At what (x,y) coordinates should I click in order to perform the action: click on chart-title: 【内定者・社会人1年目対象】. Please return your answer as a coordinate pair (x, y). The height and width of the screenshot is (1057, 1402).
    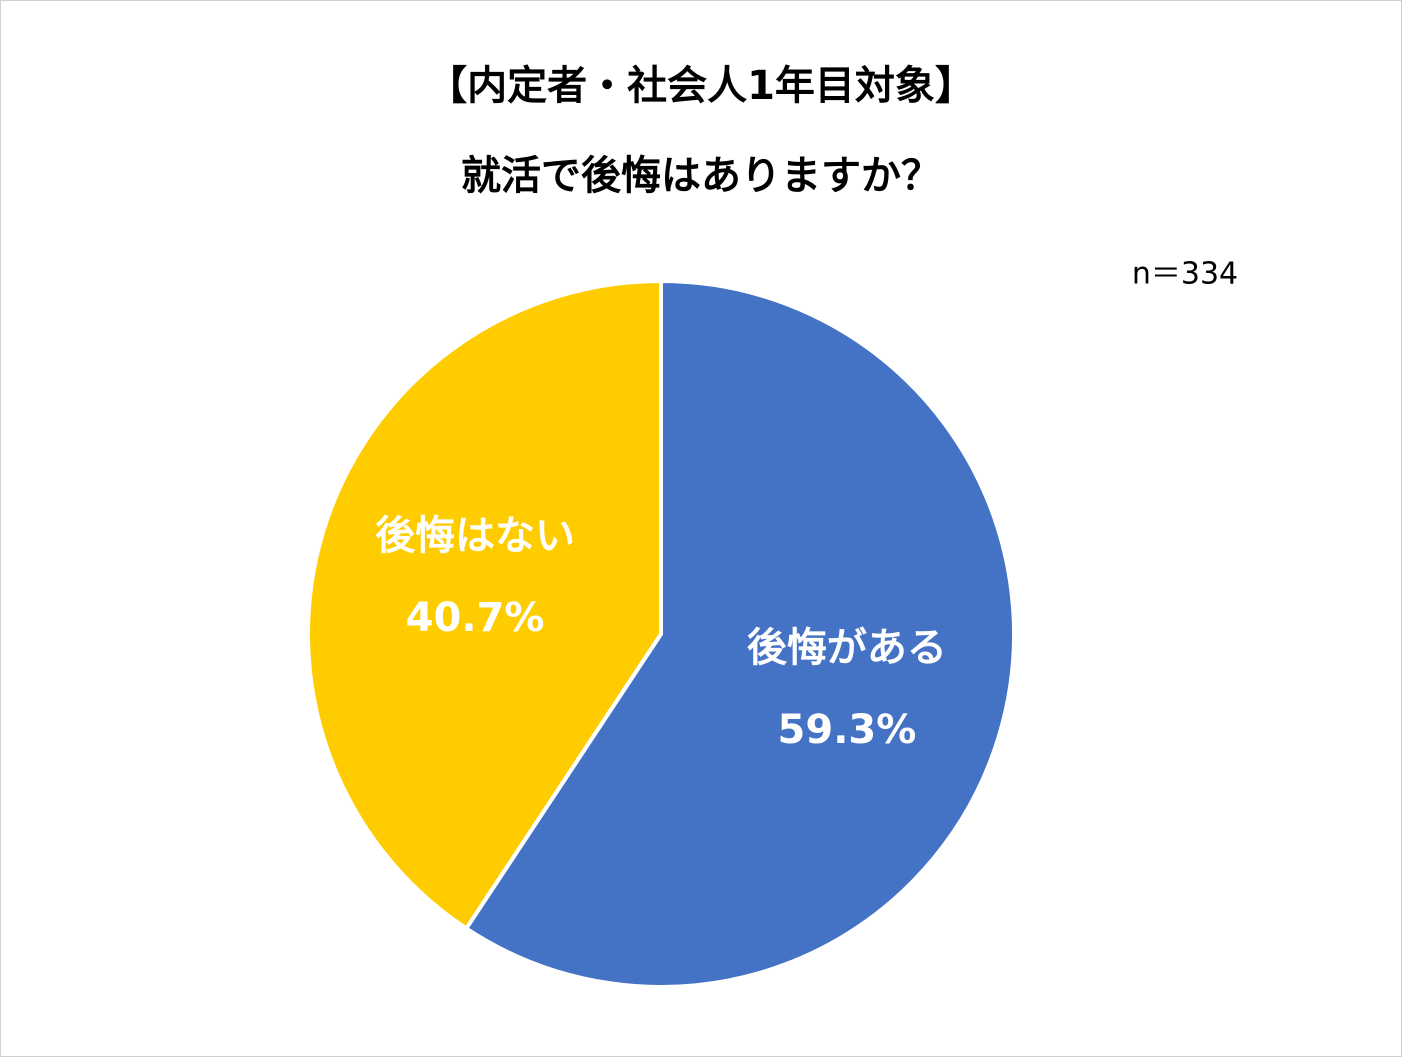
    Looking at the image, I should click on (701, 86).